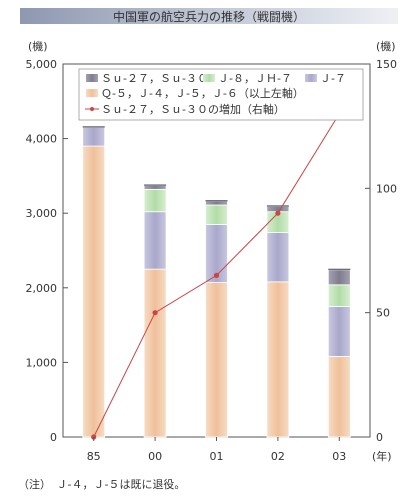 The width and height of the screenshot is (416, 500). I want to click on x-tick-label: 03, so click(339, 456).